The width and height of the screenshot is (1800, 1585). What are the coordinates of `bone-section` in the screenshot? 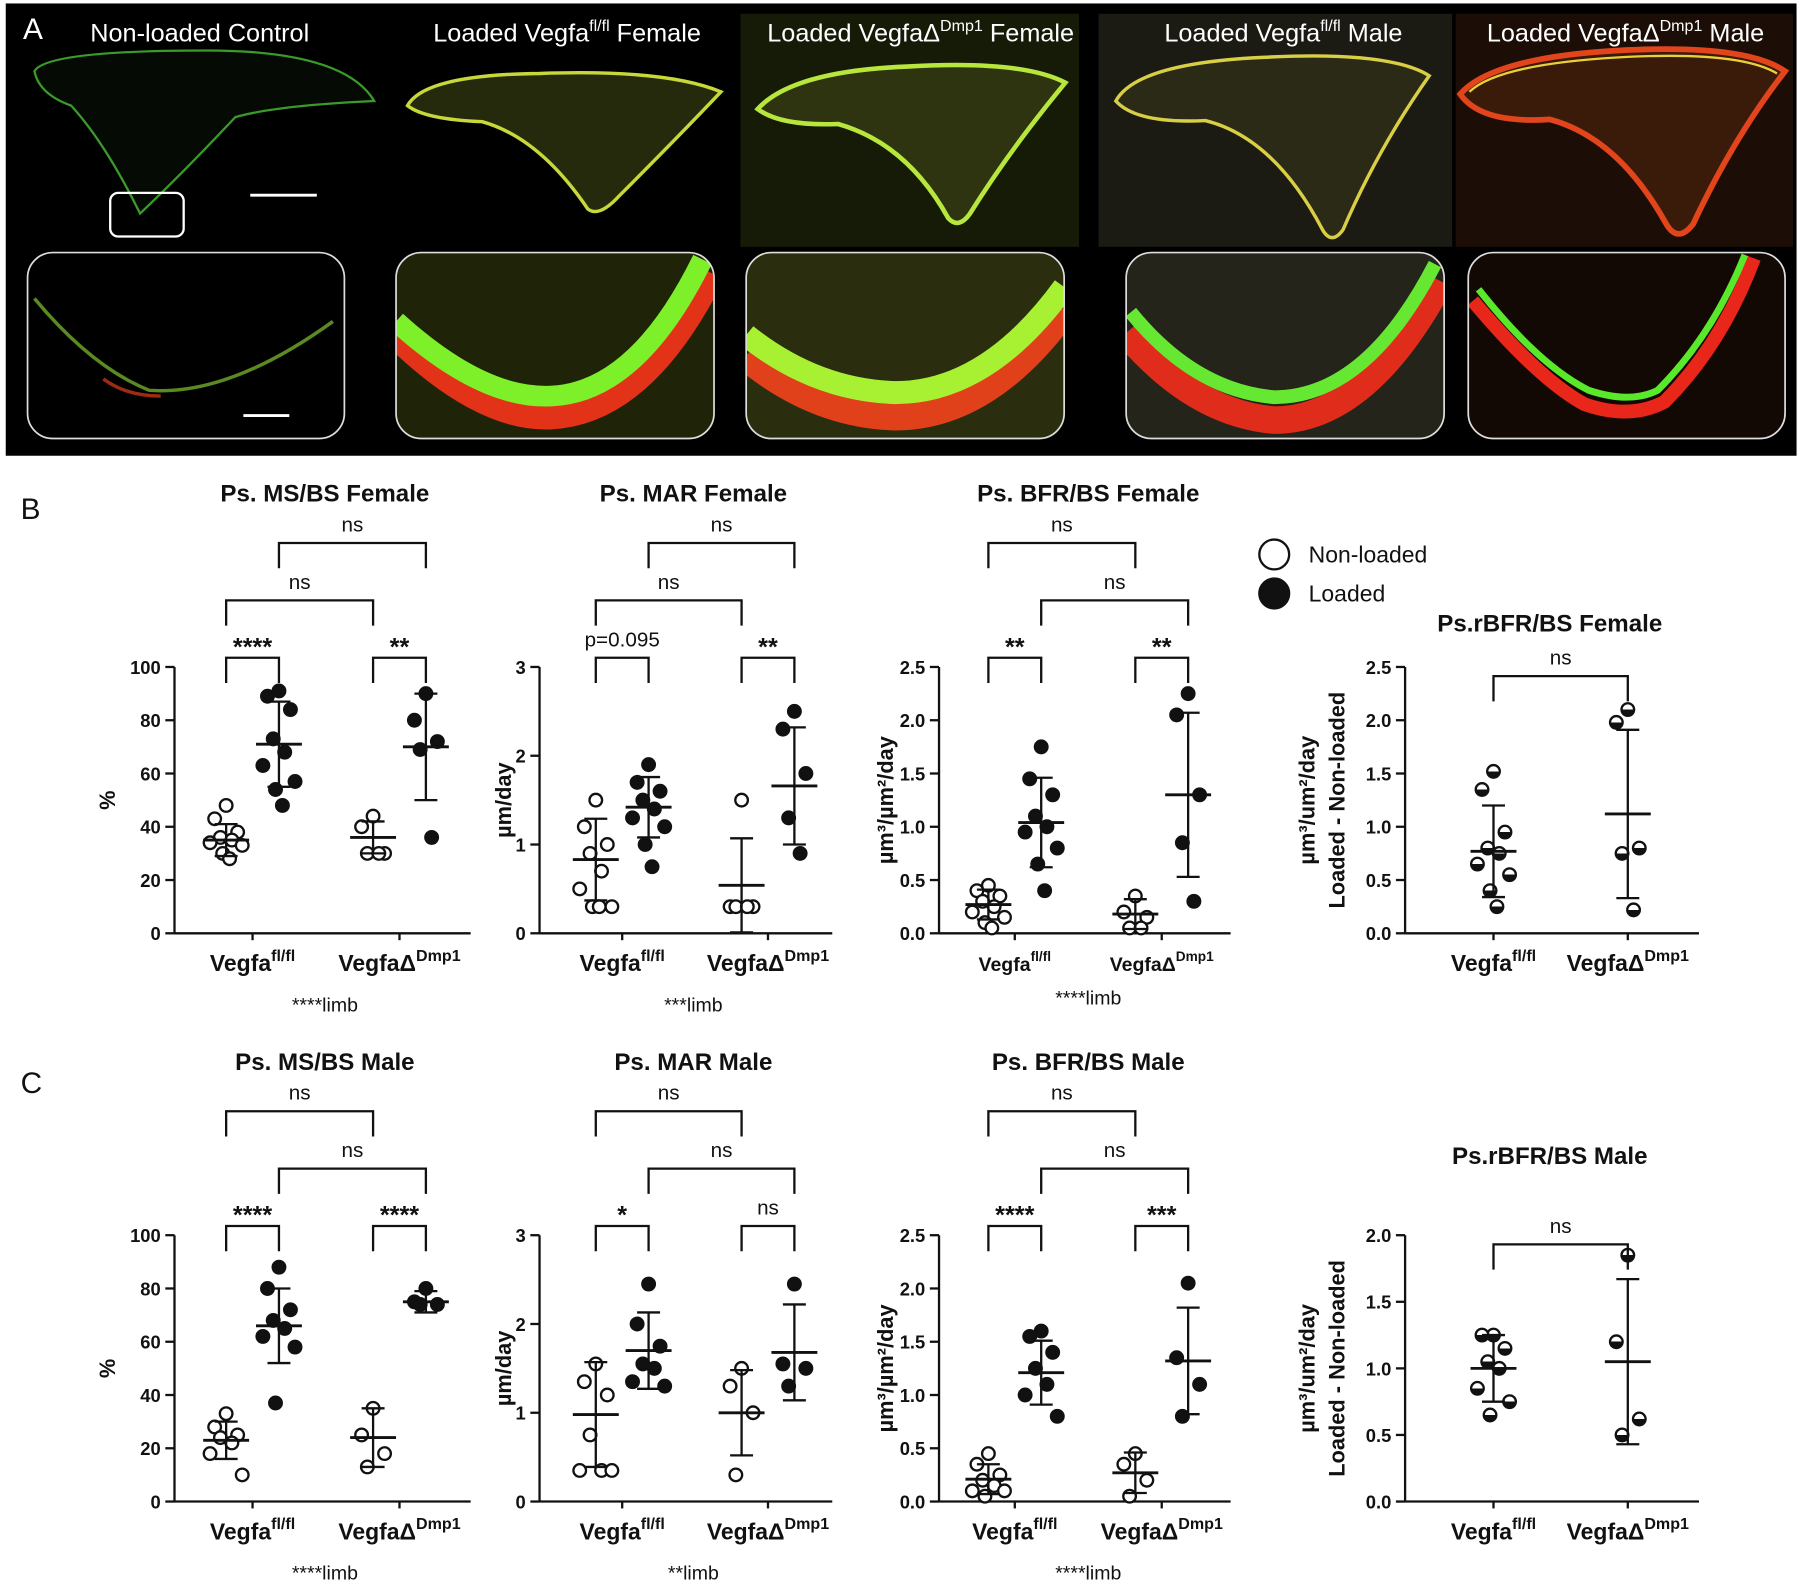 It's located at (564, 142).